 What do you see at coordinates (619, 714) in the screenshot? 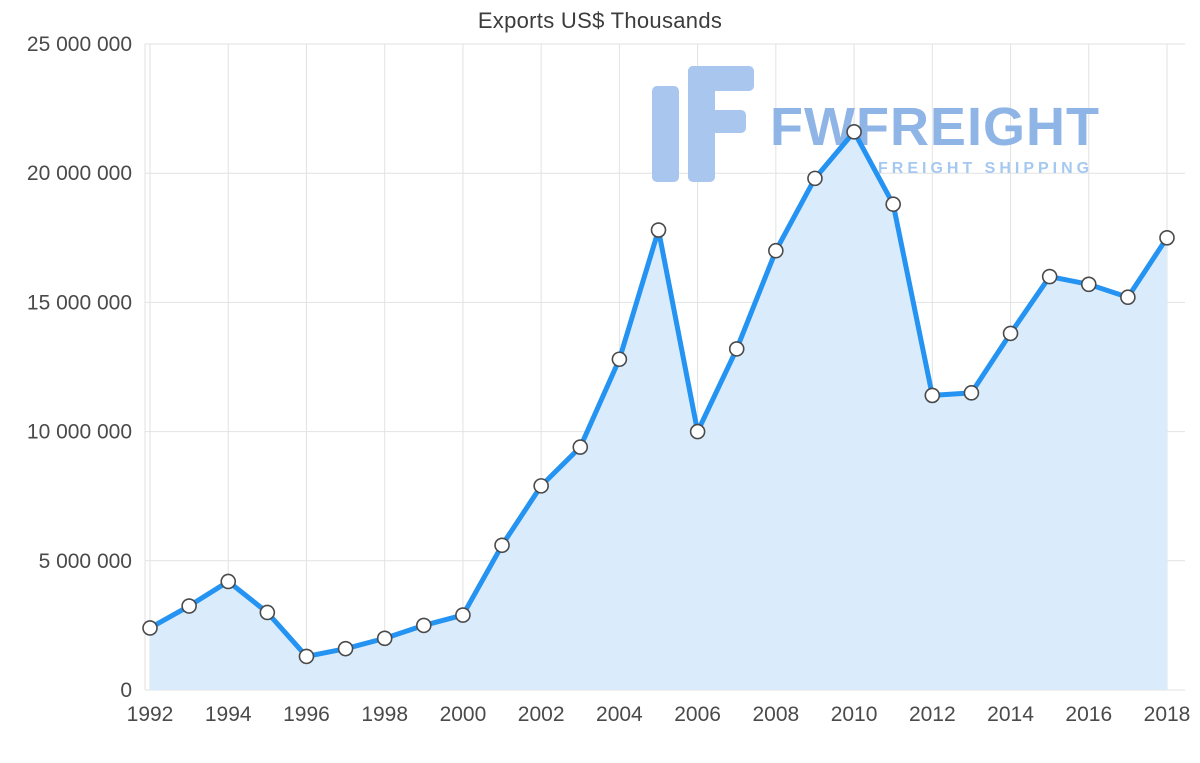
I see `x-axis-tick-label: 2004` at bounding box center [619, 714].